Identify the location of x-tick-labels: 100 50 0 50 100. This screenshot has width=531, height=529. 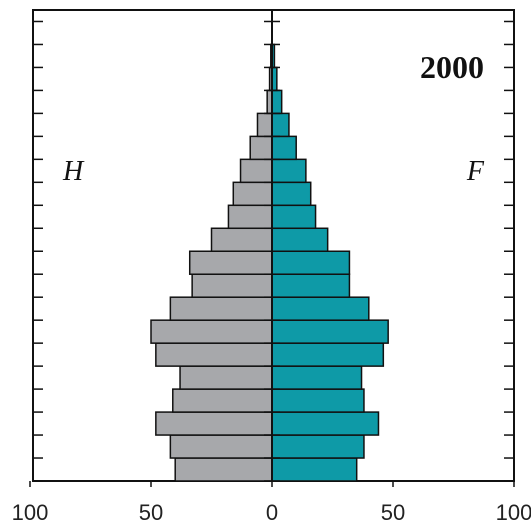
(271, 503).